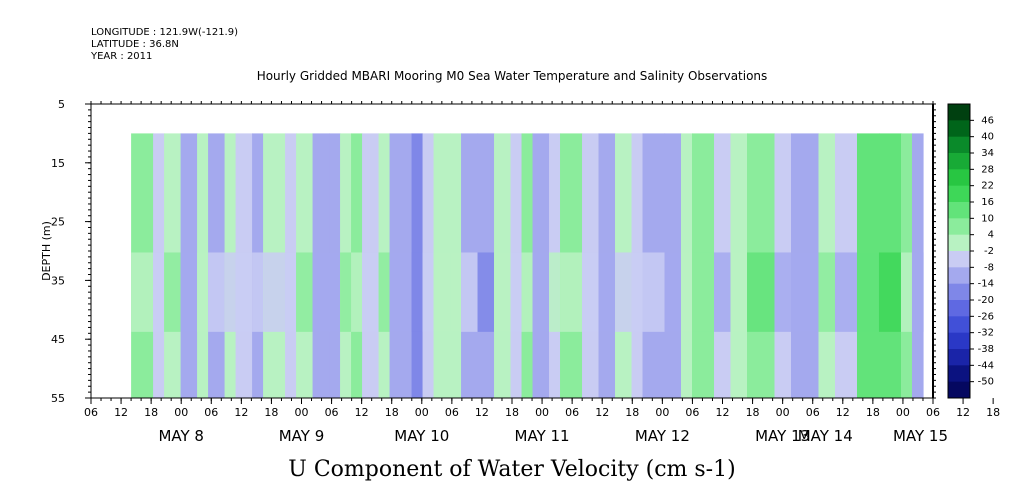  Describe the element at coordinates (987, 153) in the screenshot. I see `colorbar-tick-label: 34` at that location.